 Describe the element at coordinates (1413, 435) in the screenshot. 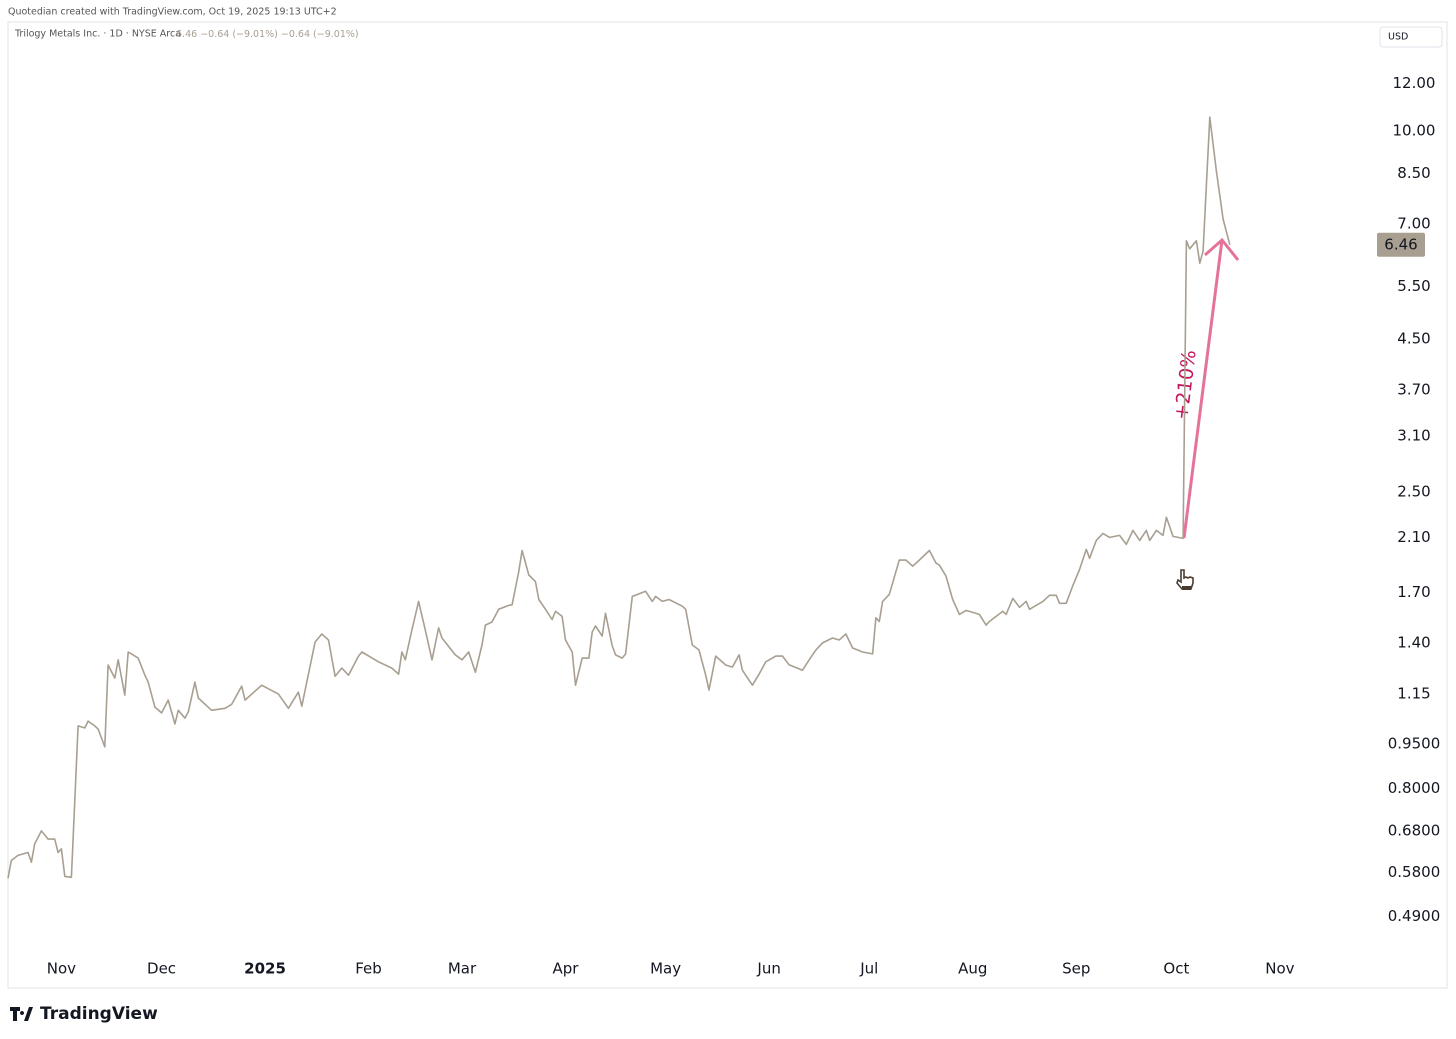

I see `y-tick-label: 3.10` at that location.